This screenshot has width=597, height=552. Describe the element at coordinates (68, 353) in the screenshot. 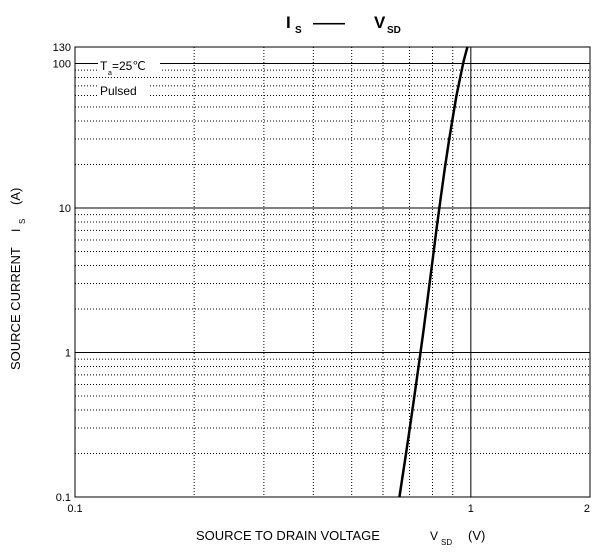

I see `y-tick-label: 1` at that location.